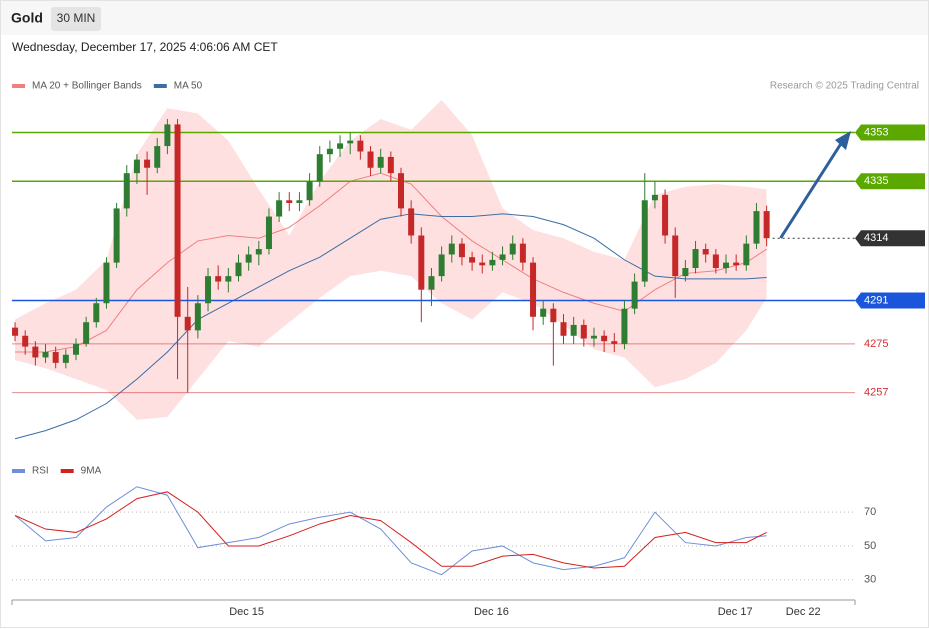 The height and width of the screenshot is (629, 929). Describe the element at coordinates (876, 181) in the screenshot. I see `level-label: 4335` at that location.